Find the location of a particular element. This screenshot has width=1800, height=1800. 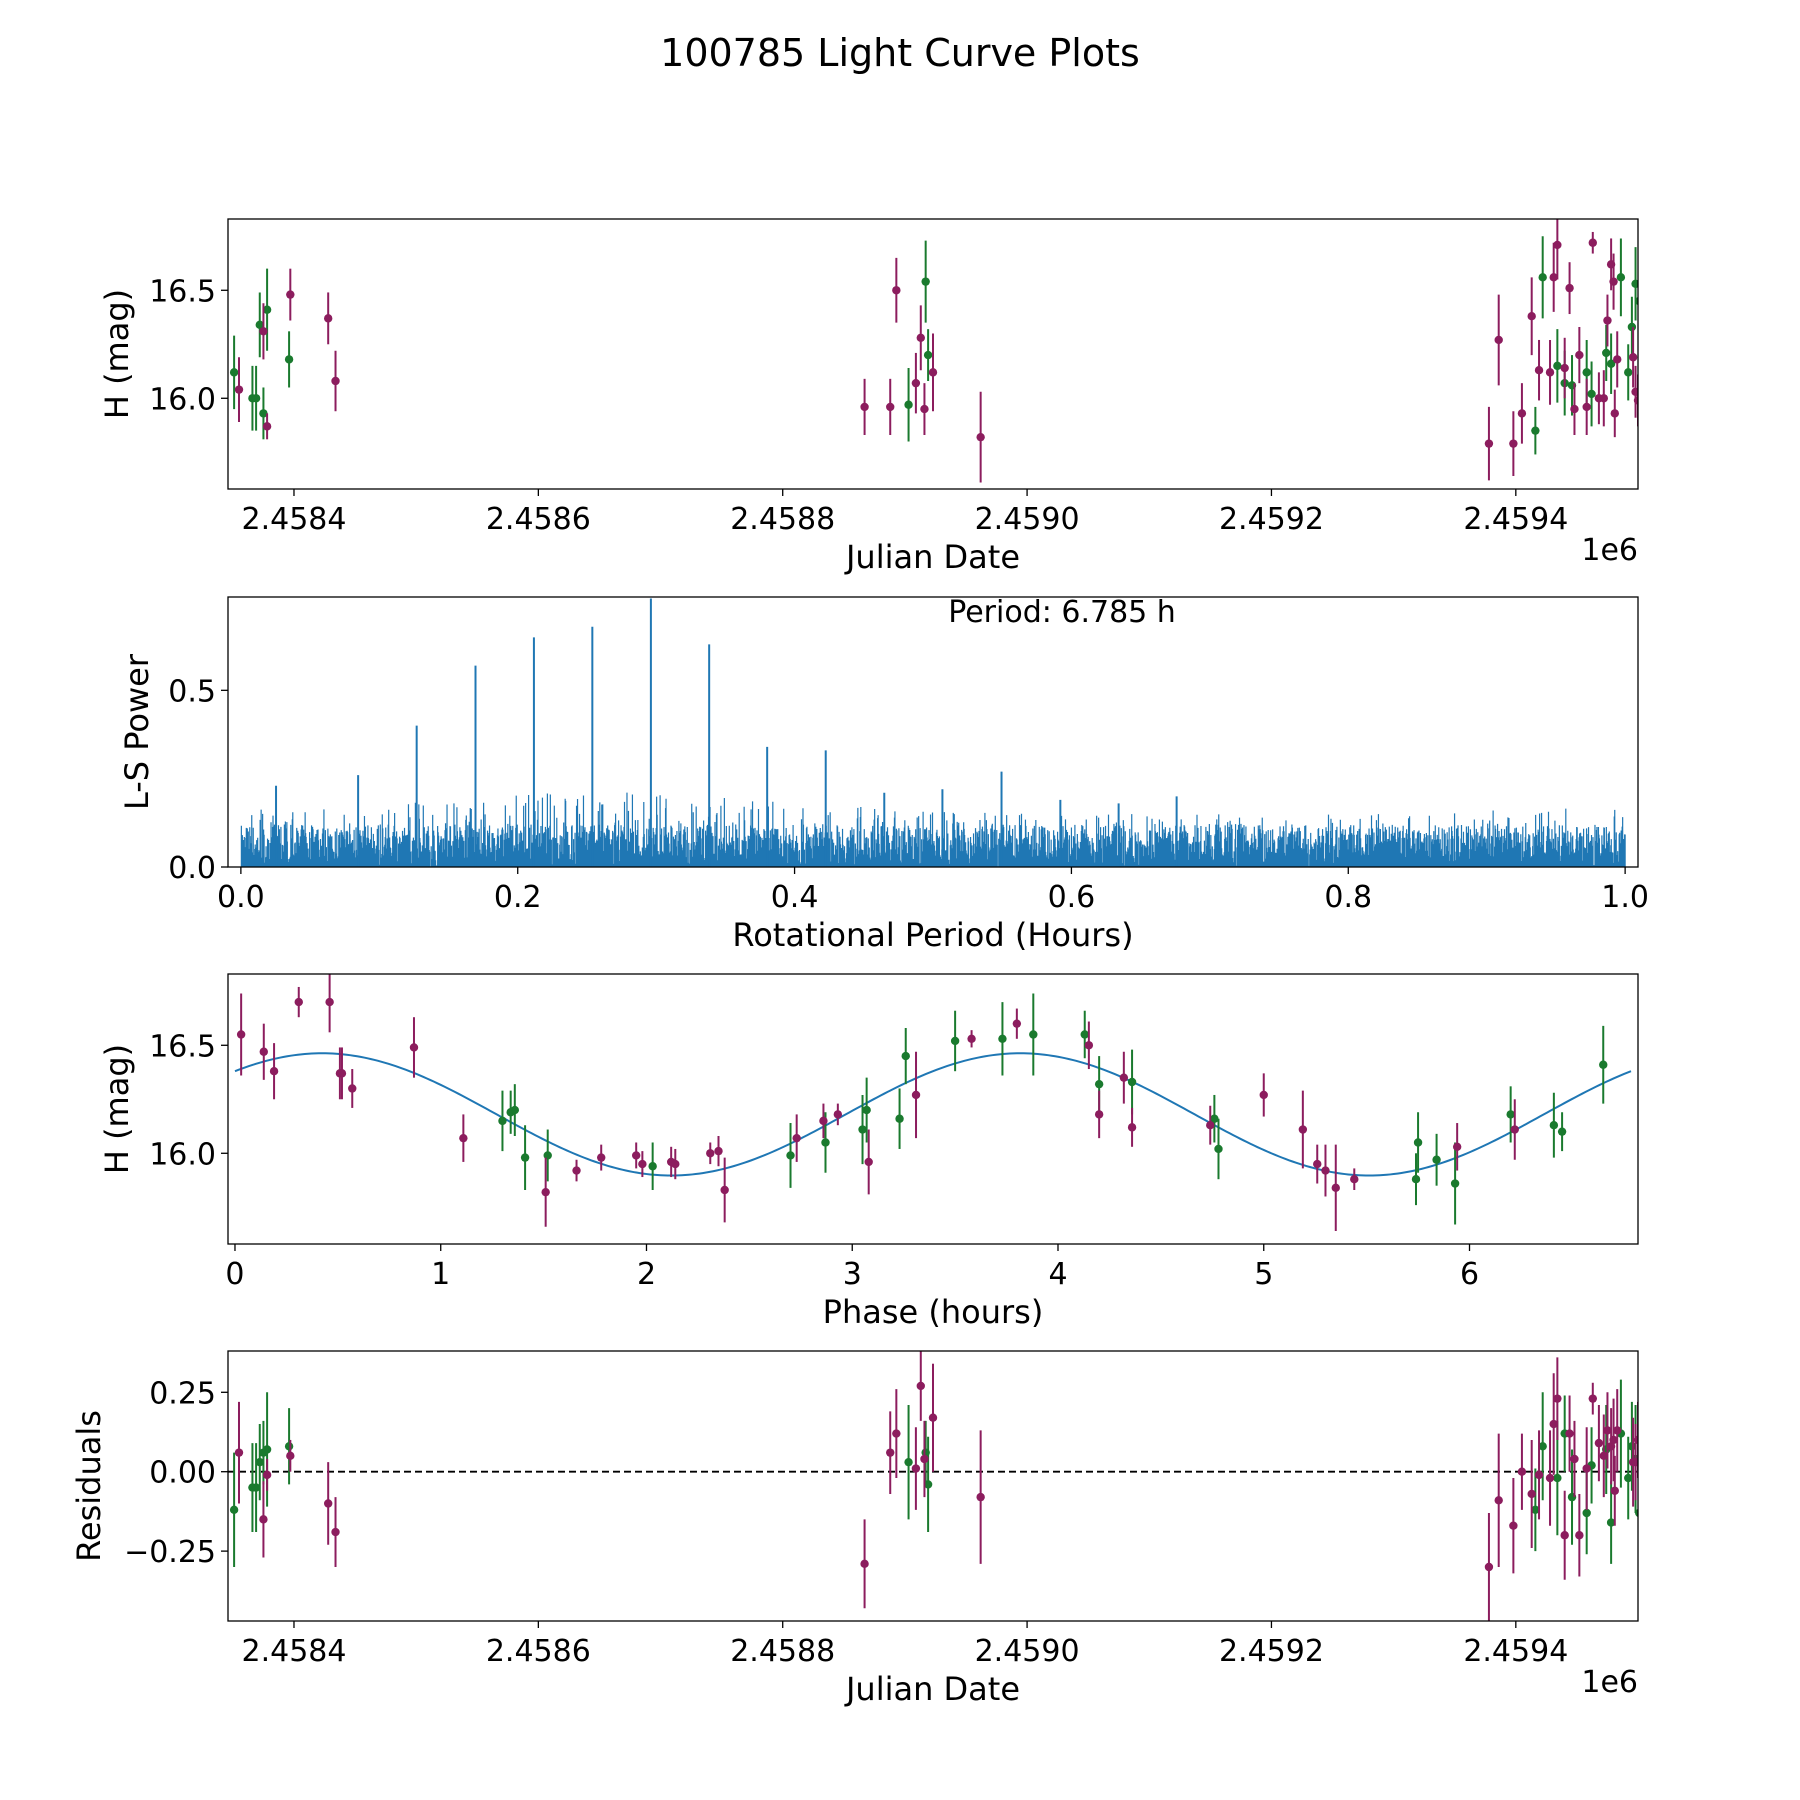

lightcurve-xtick-label-3: 2.4590 is located at coordinates (1027, 519).